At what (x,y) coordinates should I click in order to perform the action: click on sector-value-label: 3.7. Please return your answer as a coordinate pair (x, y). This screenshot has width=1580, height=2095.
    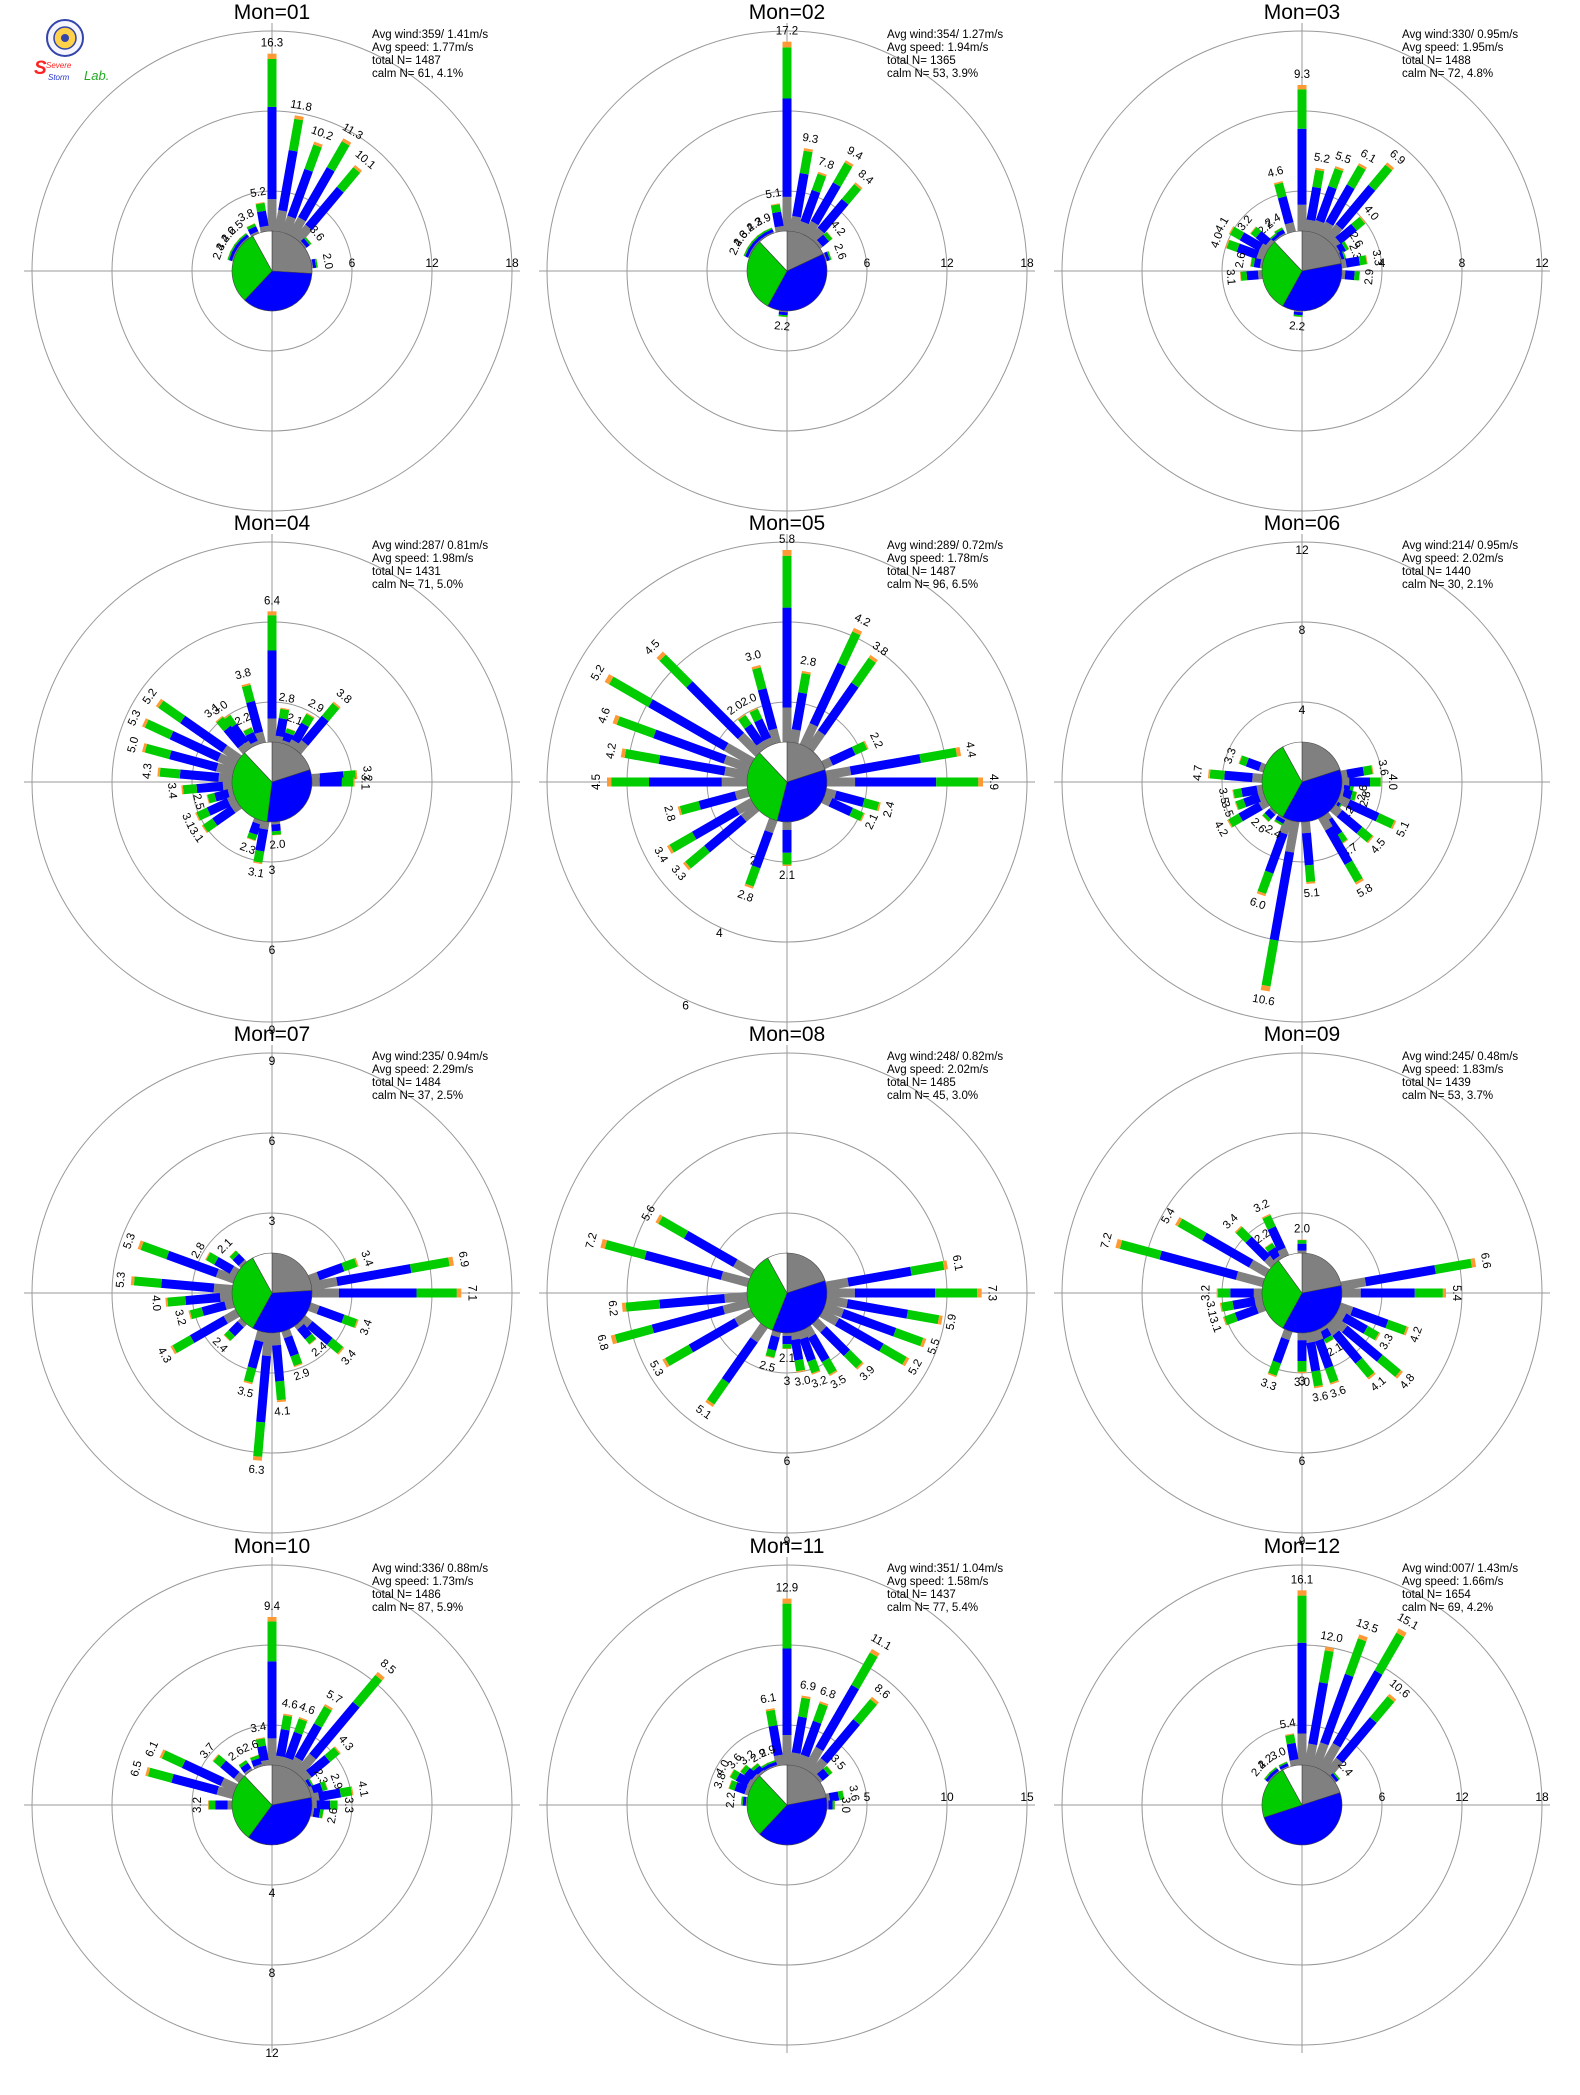
    Looking at the image, I should click on (207, 1751).